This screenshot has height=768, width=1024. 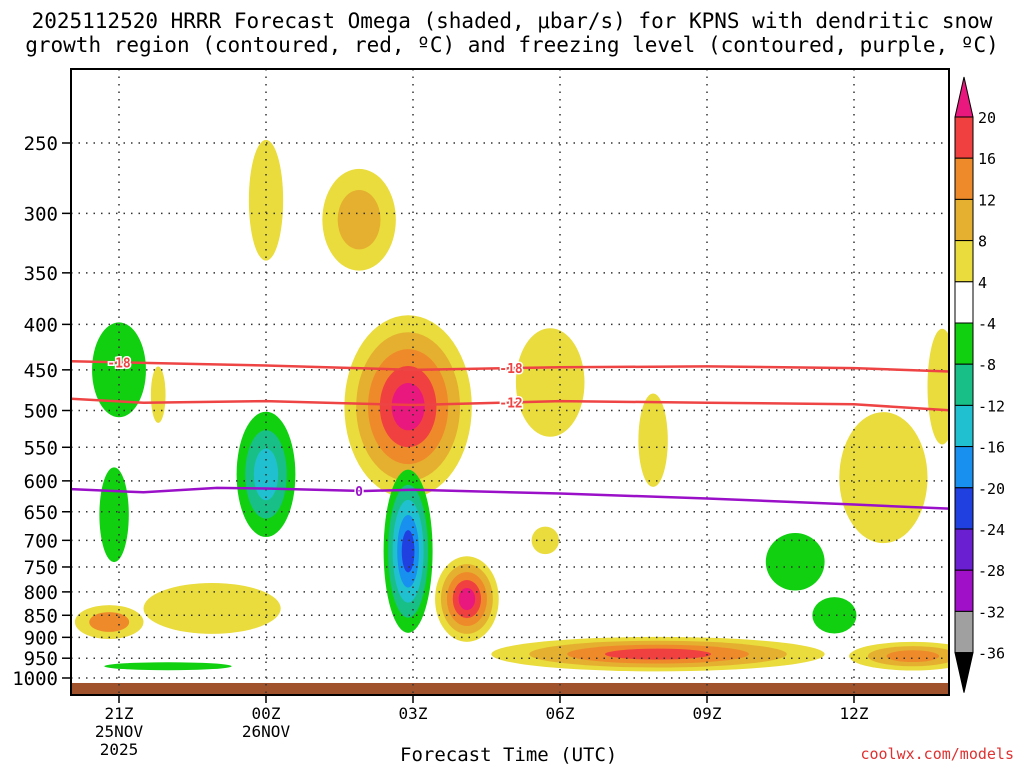 I want to click on contour-label-2-0: 0, so click(x=359, y=492).